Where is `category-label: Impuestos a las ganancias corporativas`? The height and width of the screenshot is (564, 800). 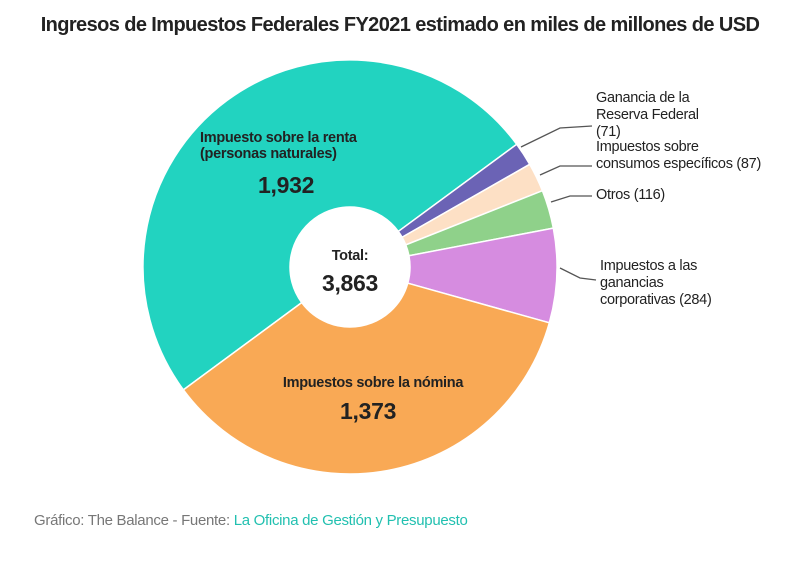 category-label: Impuestos a las ganancias corporativas is located at coordinates (649, 283).